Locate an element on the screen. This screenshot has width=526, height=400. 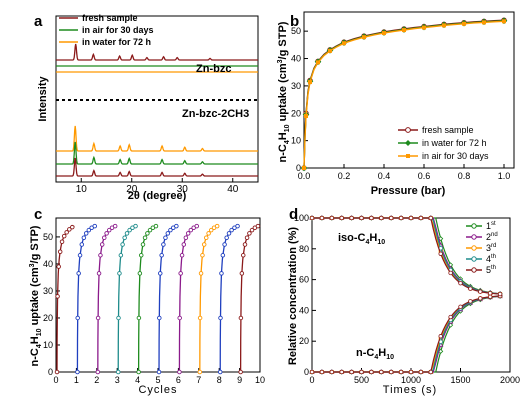
x-tick-label-d-0: 0 is located at coordinates (311, 380).